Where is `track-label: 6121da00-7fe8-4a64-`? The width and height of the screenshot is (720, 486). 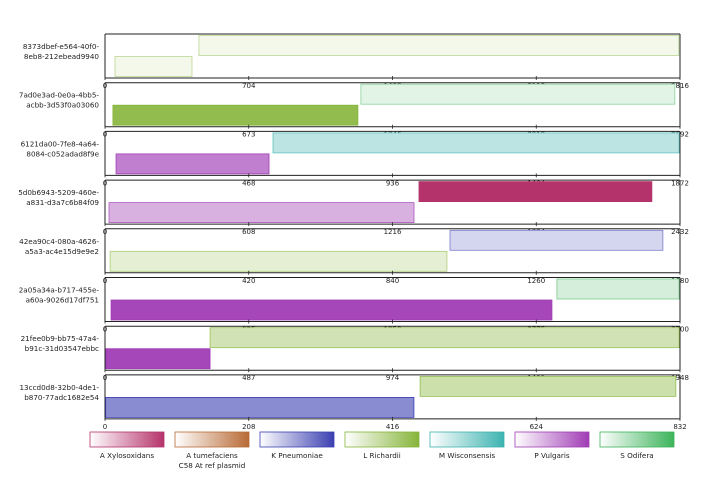 track-label: 6121da00-7fe8-4a64- is located at coordinates (60, 143).